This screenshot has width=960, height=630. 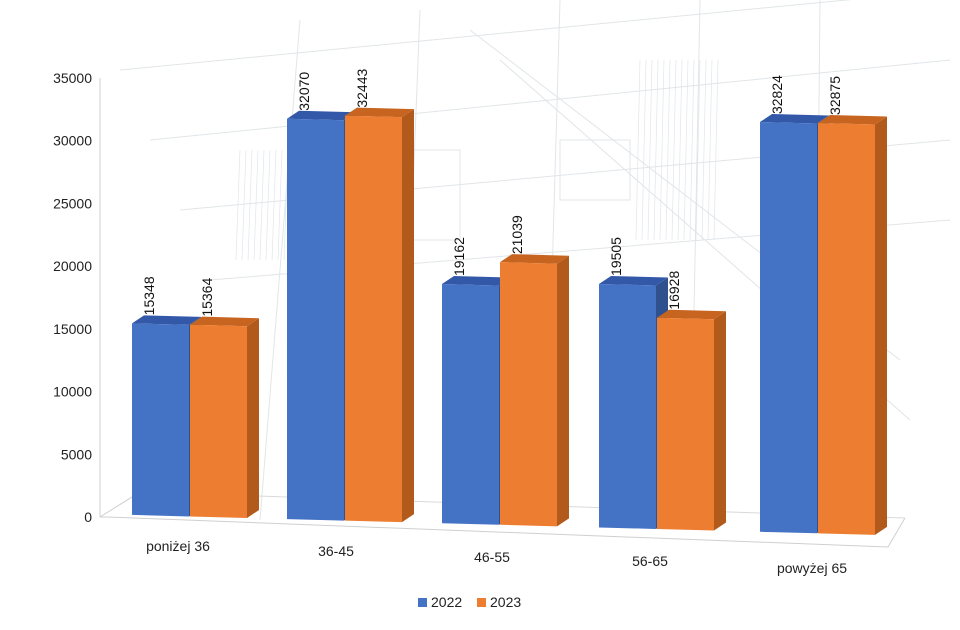 I want to click on y-tick-label: 10000, so click(x=72, y=392).